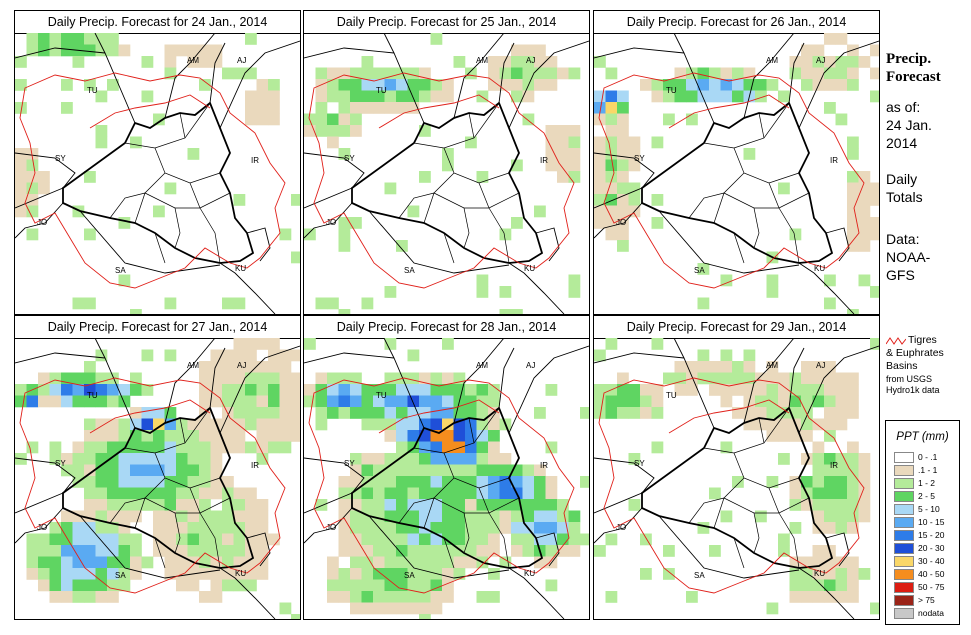 The height and width of the screenshot is (635, 971). What do you see at coordinates (913, 77) in the screenshot?
I see `side-title-line: Forecast` at bounding box center [913, 77].